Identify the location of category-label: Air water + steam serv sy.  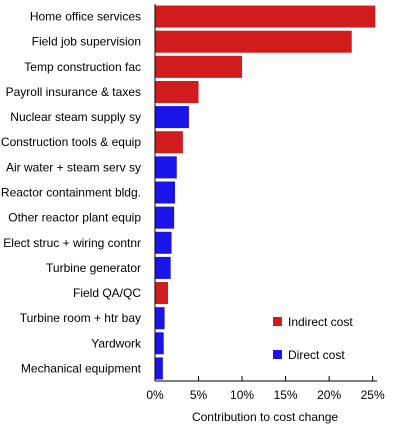
(73, 167).